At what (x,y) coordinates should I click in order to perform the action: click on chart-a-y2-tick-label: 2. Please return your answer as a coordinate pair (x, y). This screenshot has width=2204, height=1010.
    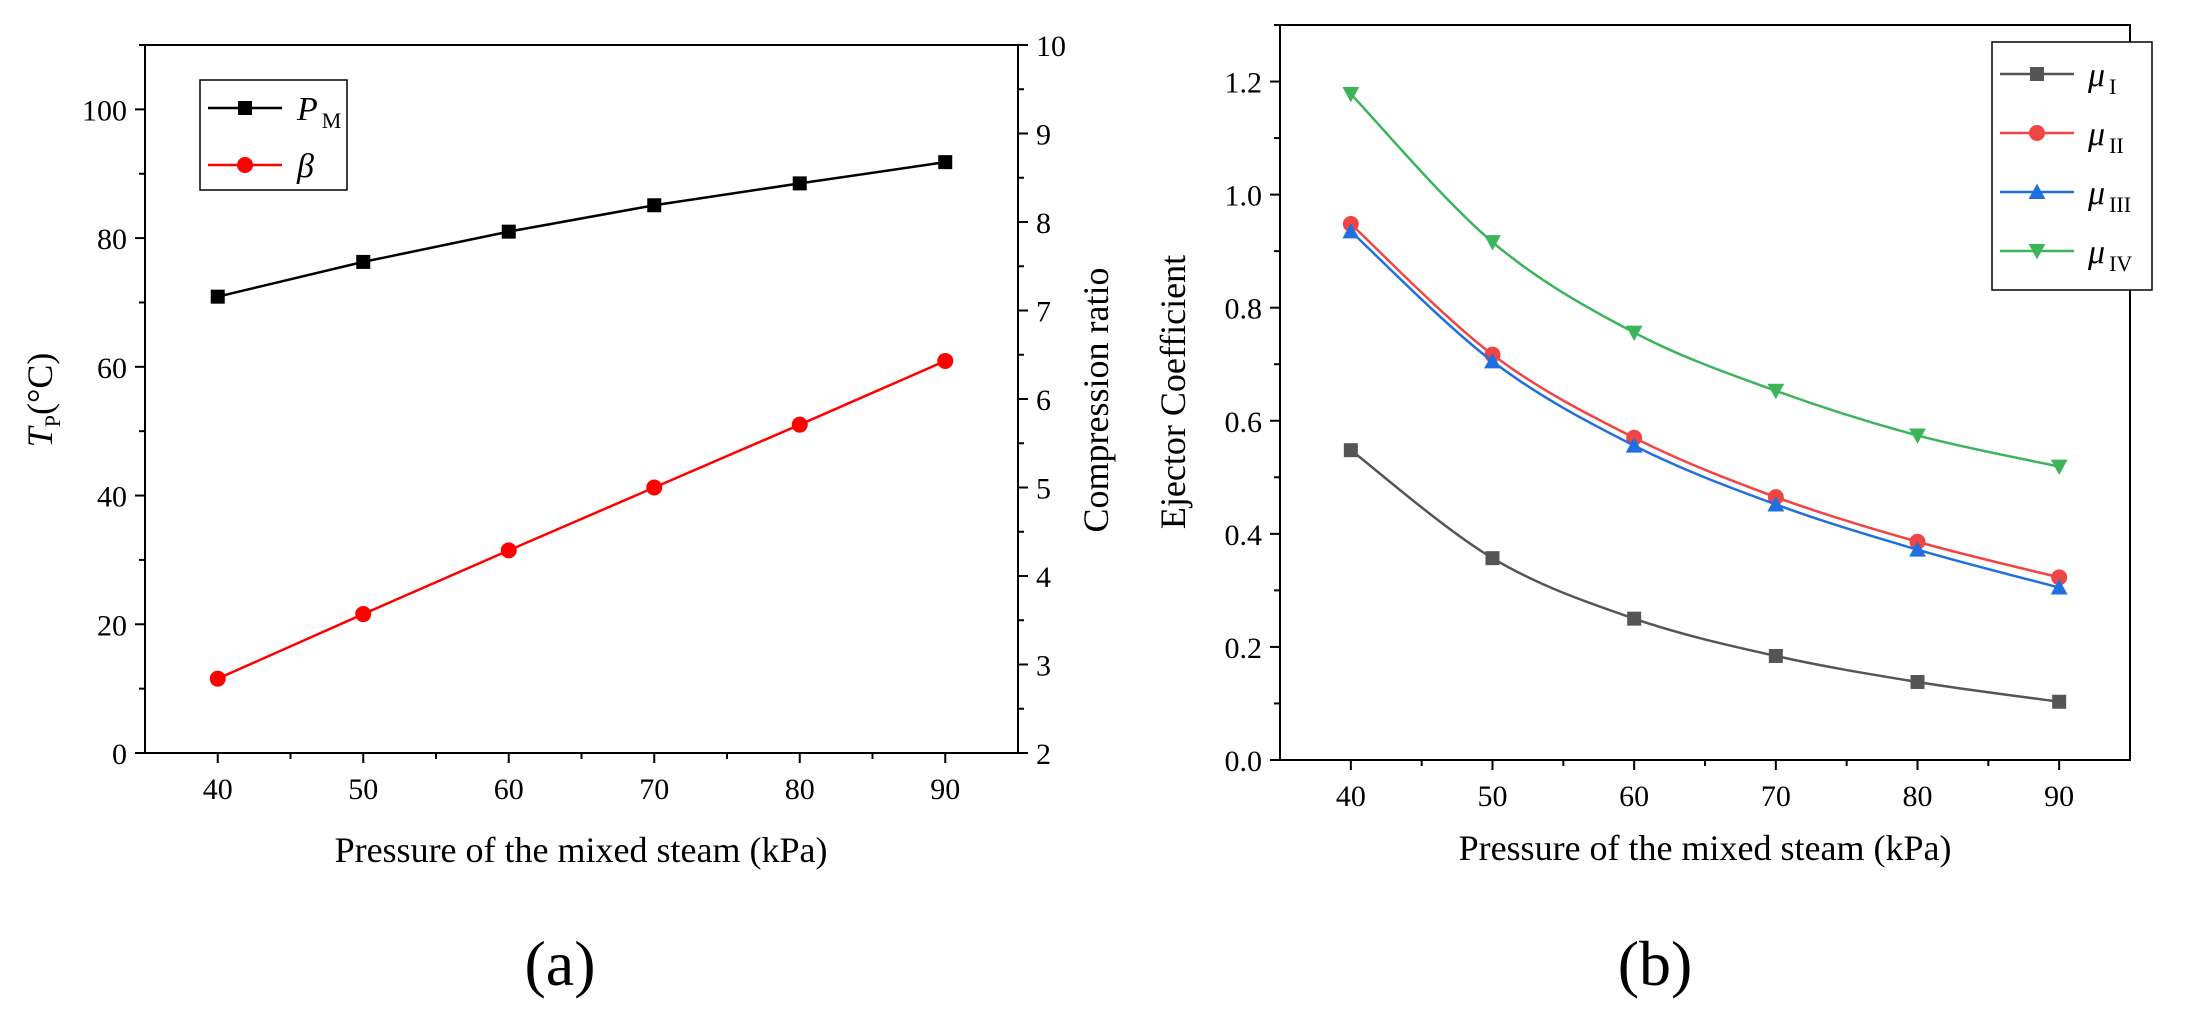
    Looking at the image, I should click on (1043, 754).